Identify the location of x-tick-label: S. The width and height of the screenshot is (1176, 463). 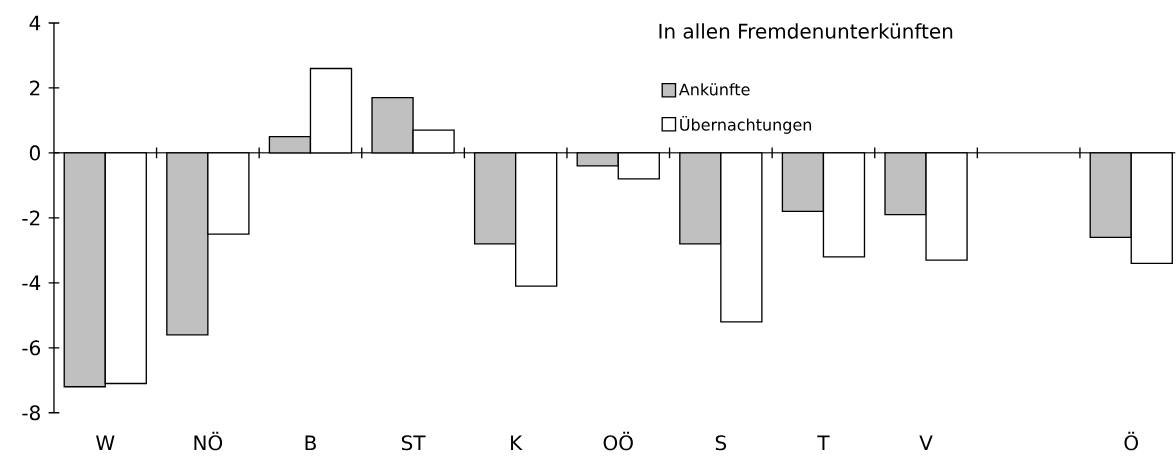
(721, 443).